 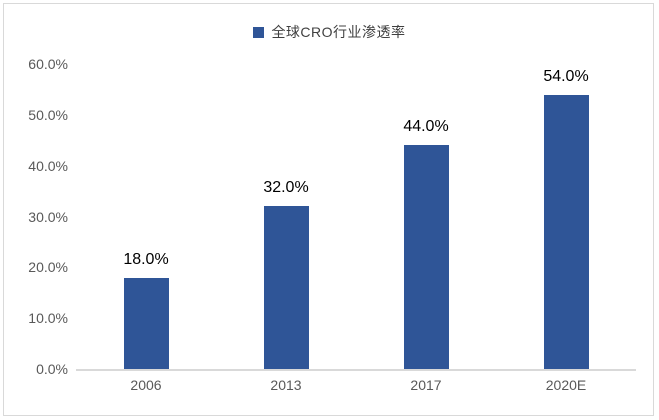 I want to click on y-tick-label: 0.0%, so click(x=52, y=369).